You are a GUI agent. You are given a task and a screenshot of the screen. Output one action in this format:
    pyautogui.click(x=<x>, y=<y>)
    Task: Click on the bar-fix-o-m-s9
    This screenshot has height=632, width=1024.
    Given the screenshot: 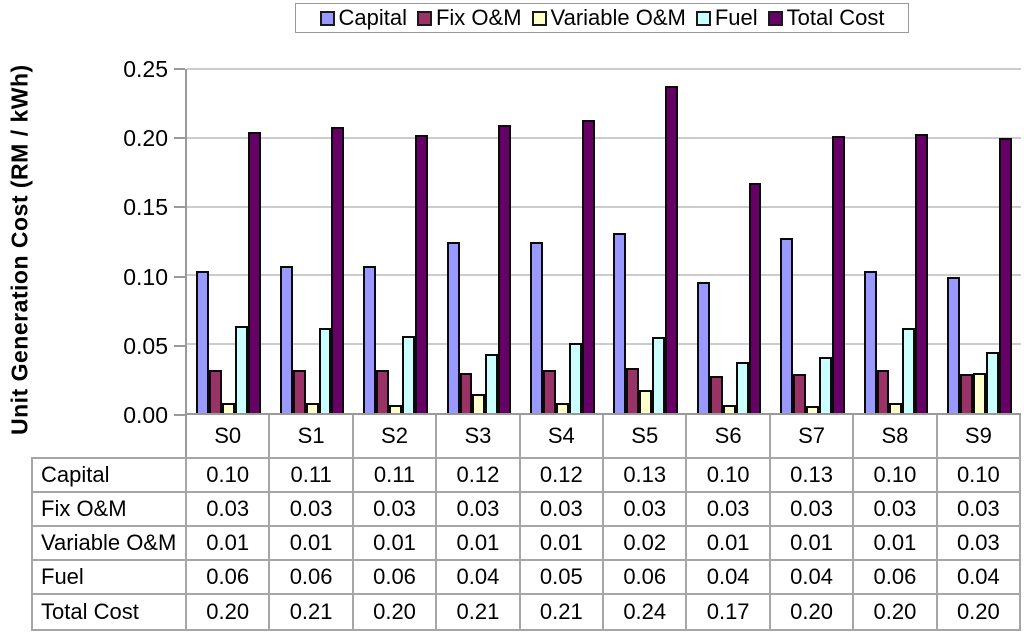 What is the action you would take?
    pyautogui.click(x=966, y=393)
    